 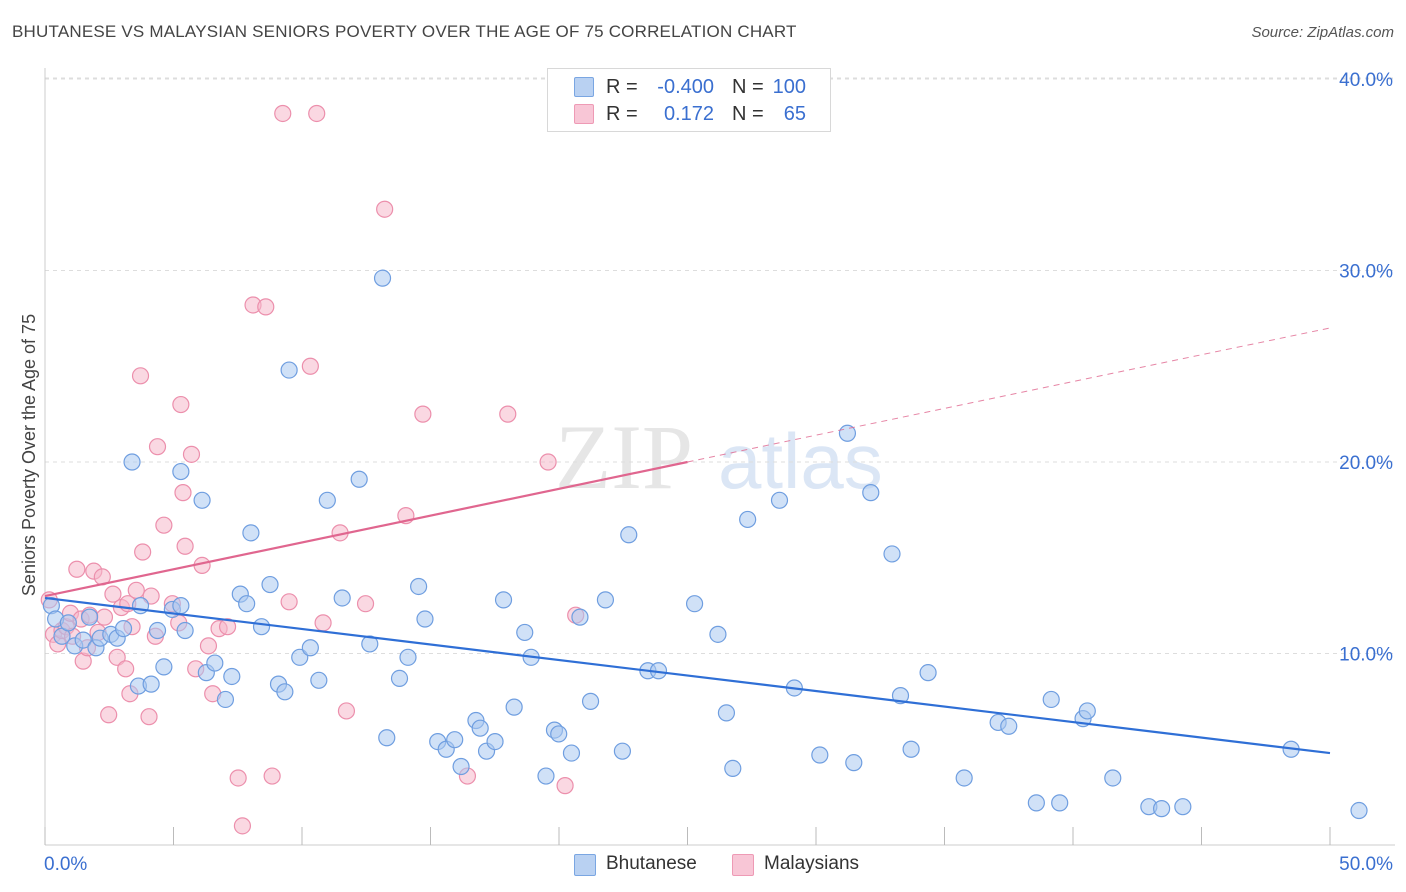 What do you see at coordinates (65, 864) in the screenshot?
I see `x-tick-label: 0.0%` at bounding box center [65, 864].